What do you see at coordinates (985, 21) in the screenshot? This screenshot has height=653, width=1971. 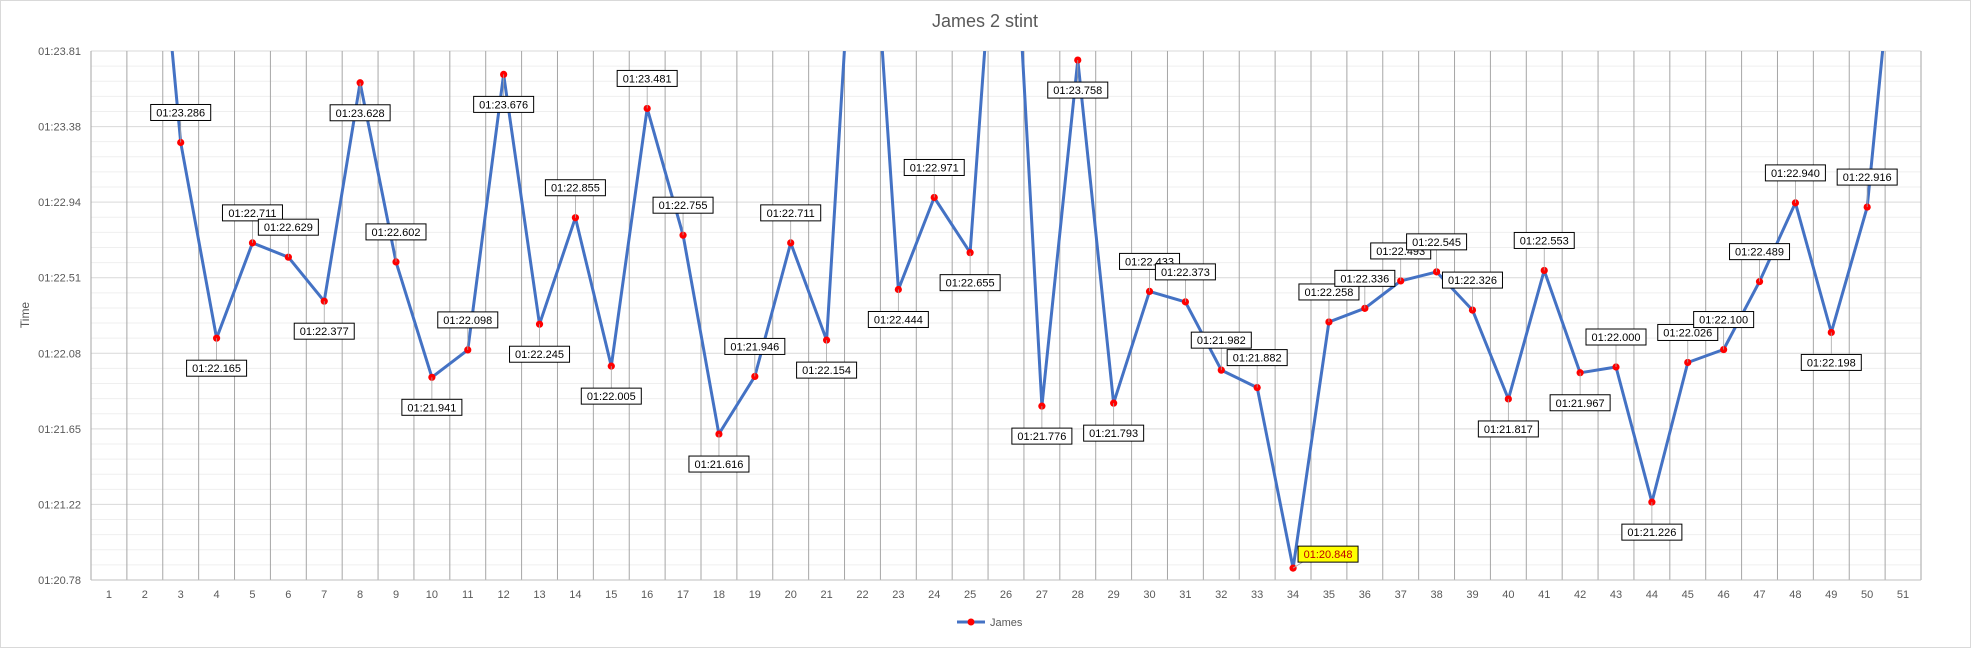 I see `chart-title: James 2 stint` at bounding box center [985, 21].